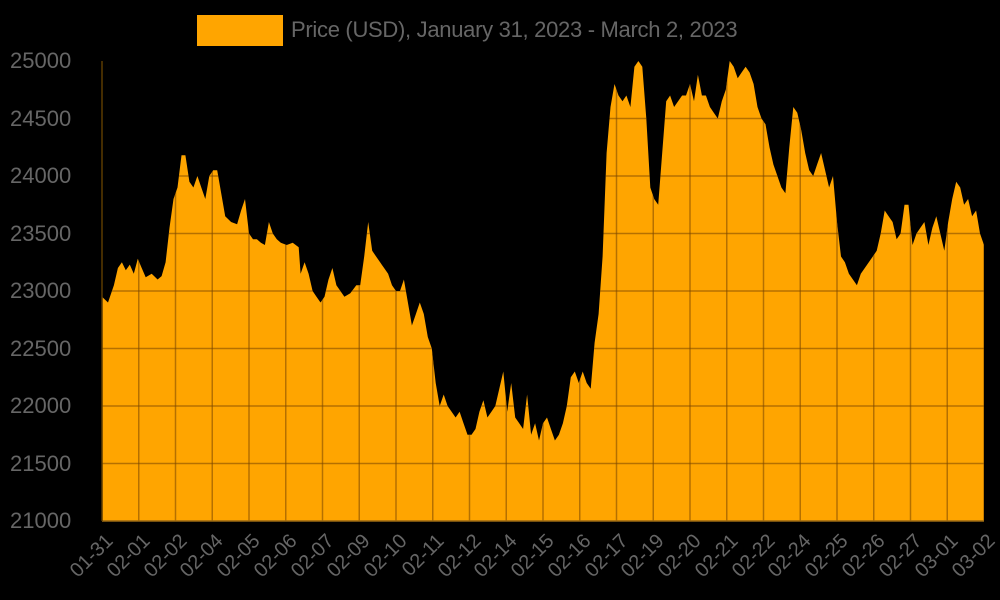  Describe the element at coordinates (41, 60) in the screenshot. I see `y-tick-label: 25000` at that location.